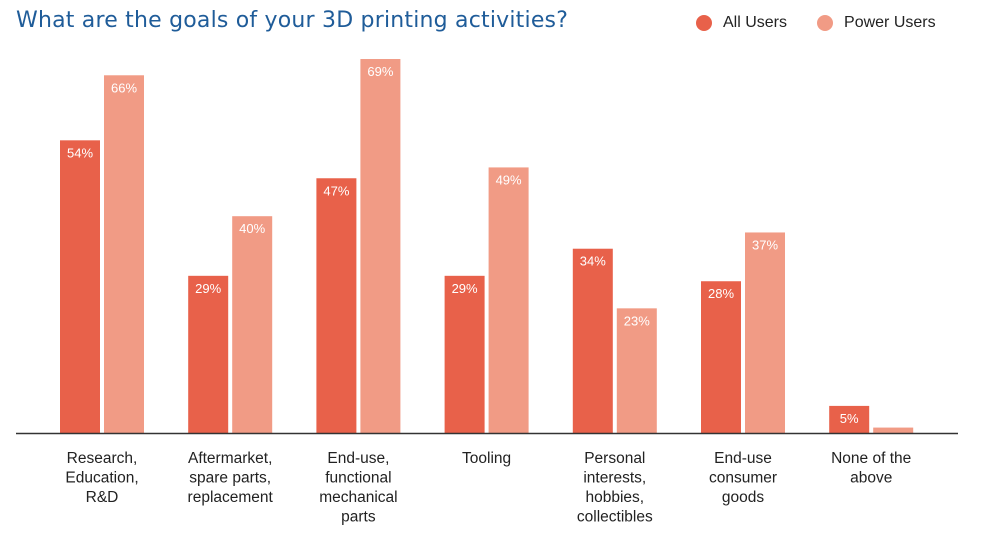  What do you see at coordinates (755, 22) in the screenshot?
I see `legend-label-all-users: All Users` at bounding box center [755, 22].